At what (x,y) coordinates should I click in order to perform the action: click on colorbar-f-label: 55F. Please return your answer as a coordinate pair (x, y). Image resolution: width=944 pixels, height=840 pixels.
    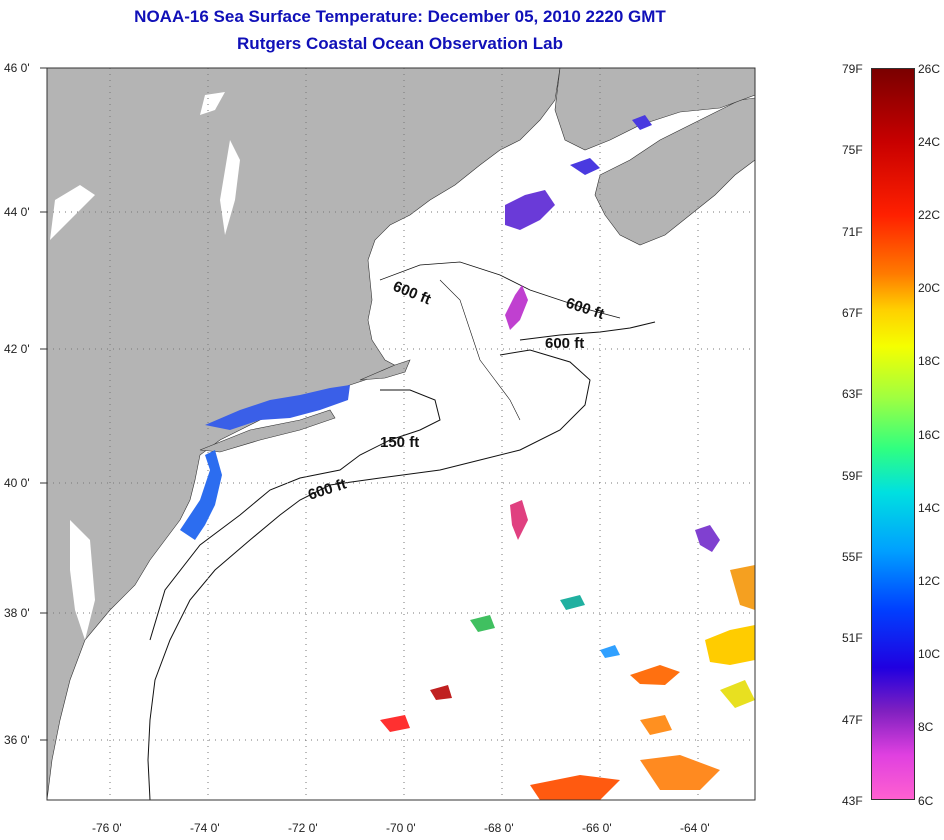
    Looking at the image, I should click on (852, 557).